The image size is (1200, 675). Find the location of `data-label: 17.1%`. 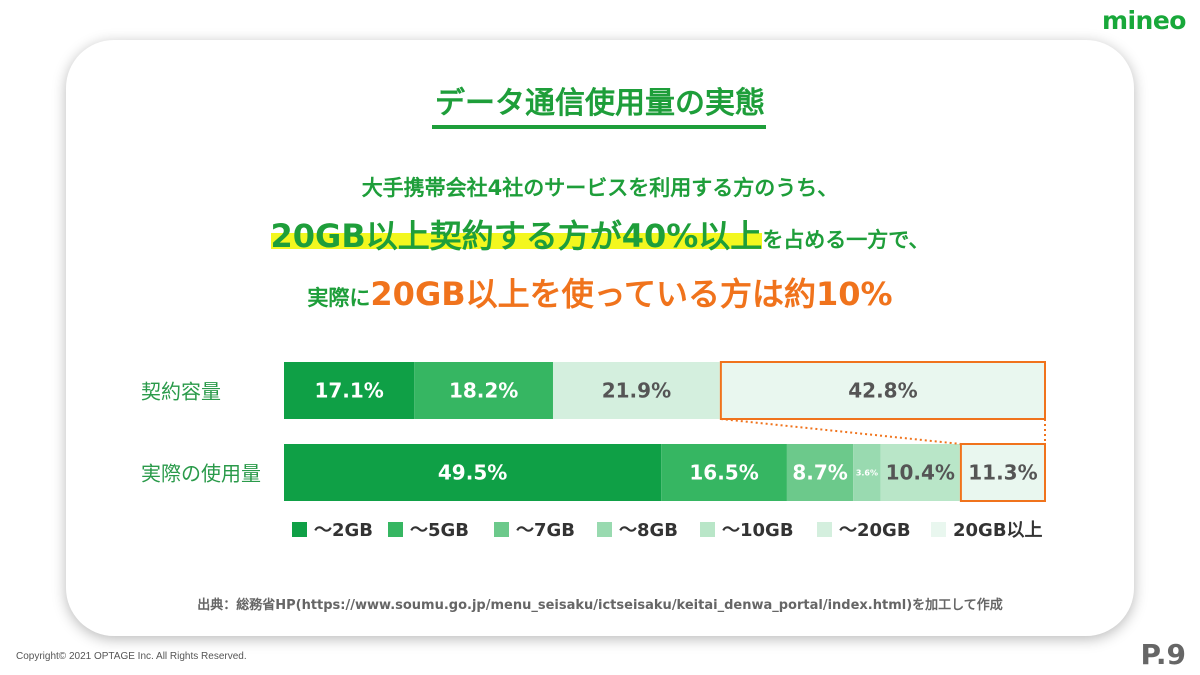

data-label: 17.1% is located at coordinates (348, 391).